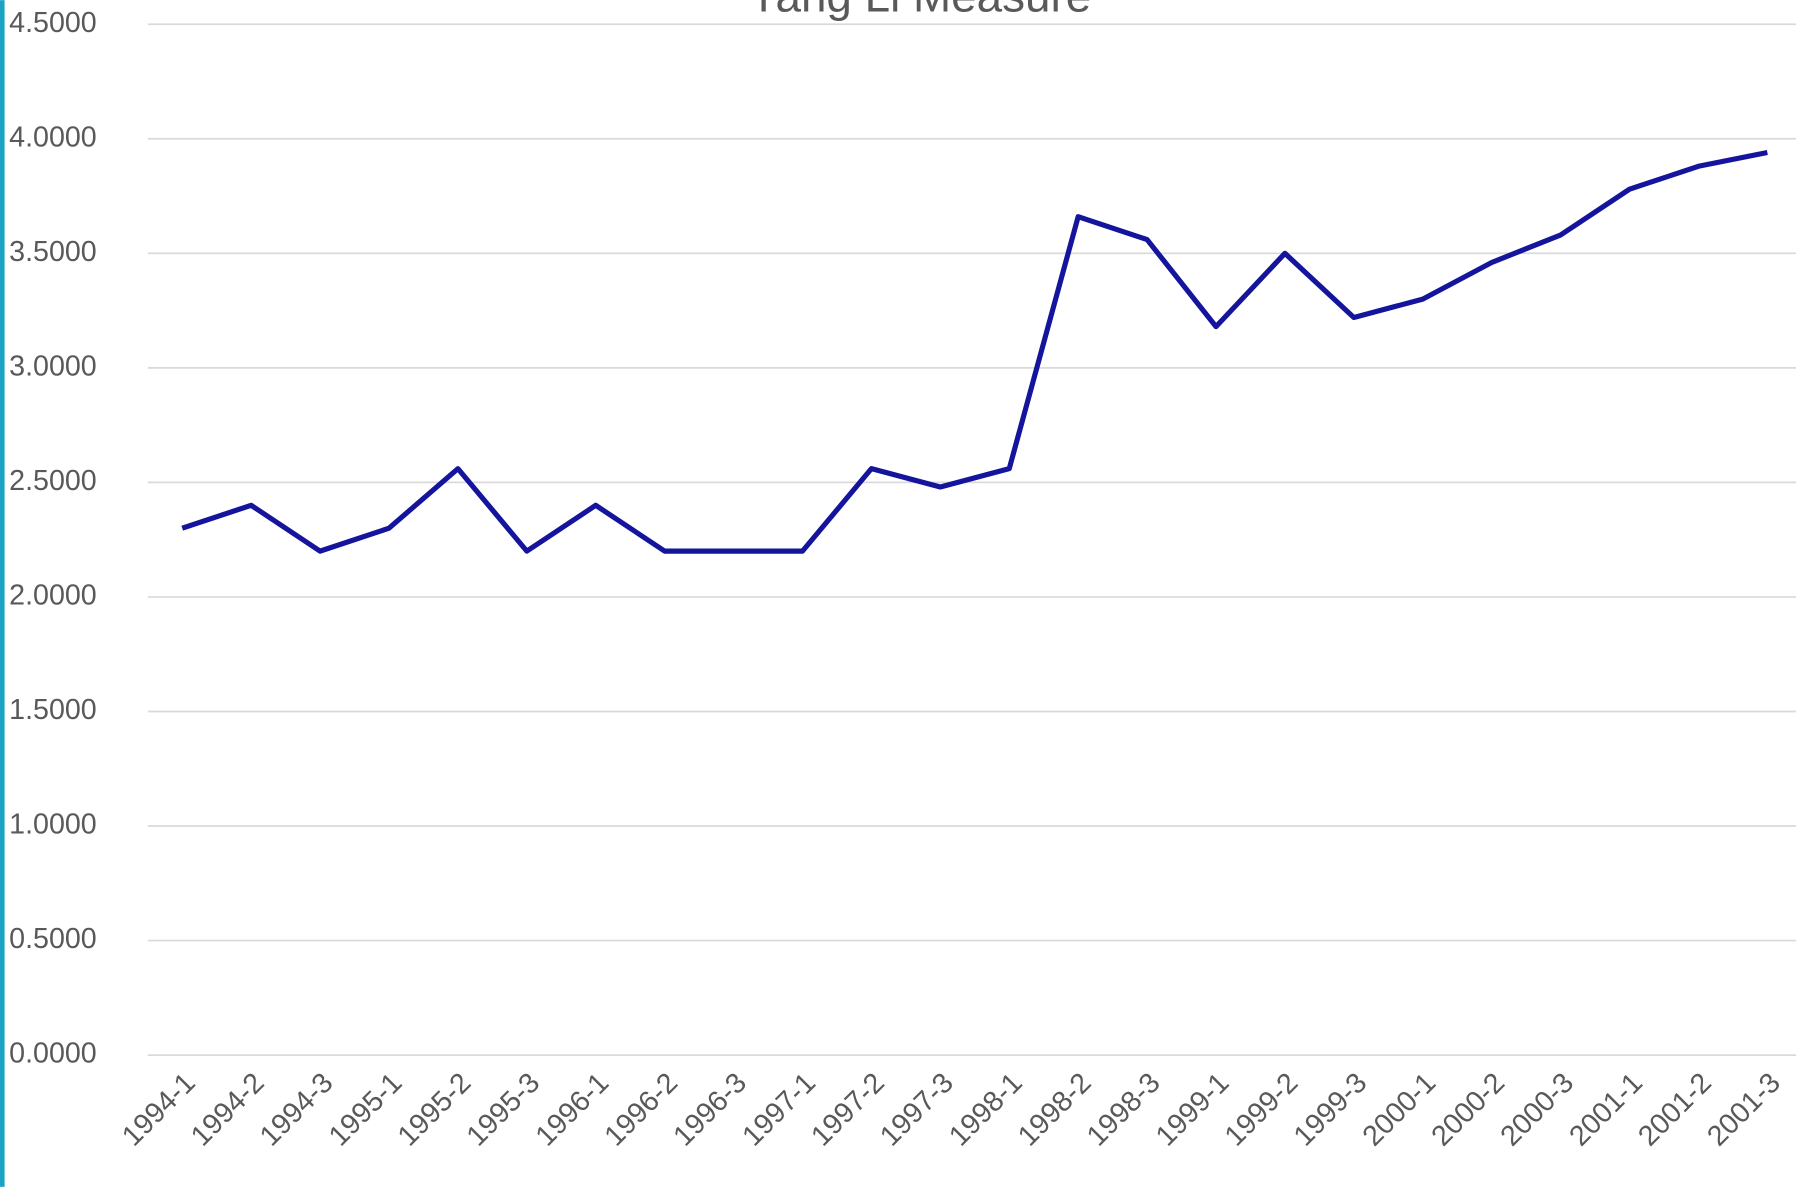 This screenshot has height=1187, width=1796. Describe the element at coordinates (1055, 1110) in the screenshot. I see `x-tick-label: 1998-2` at that location.